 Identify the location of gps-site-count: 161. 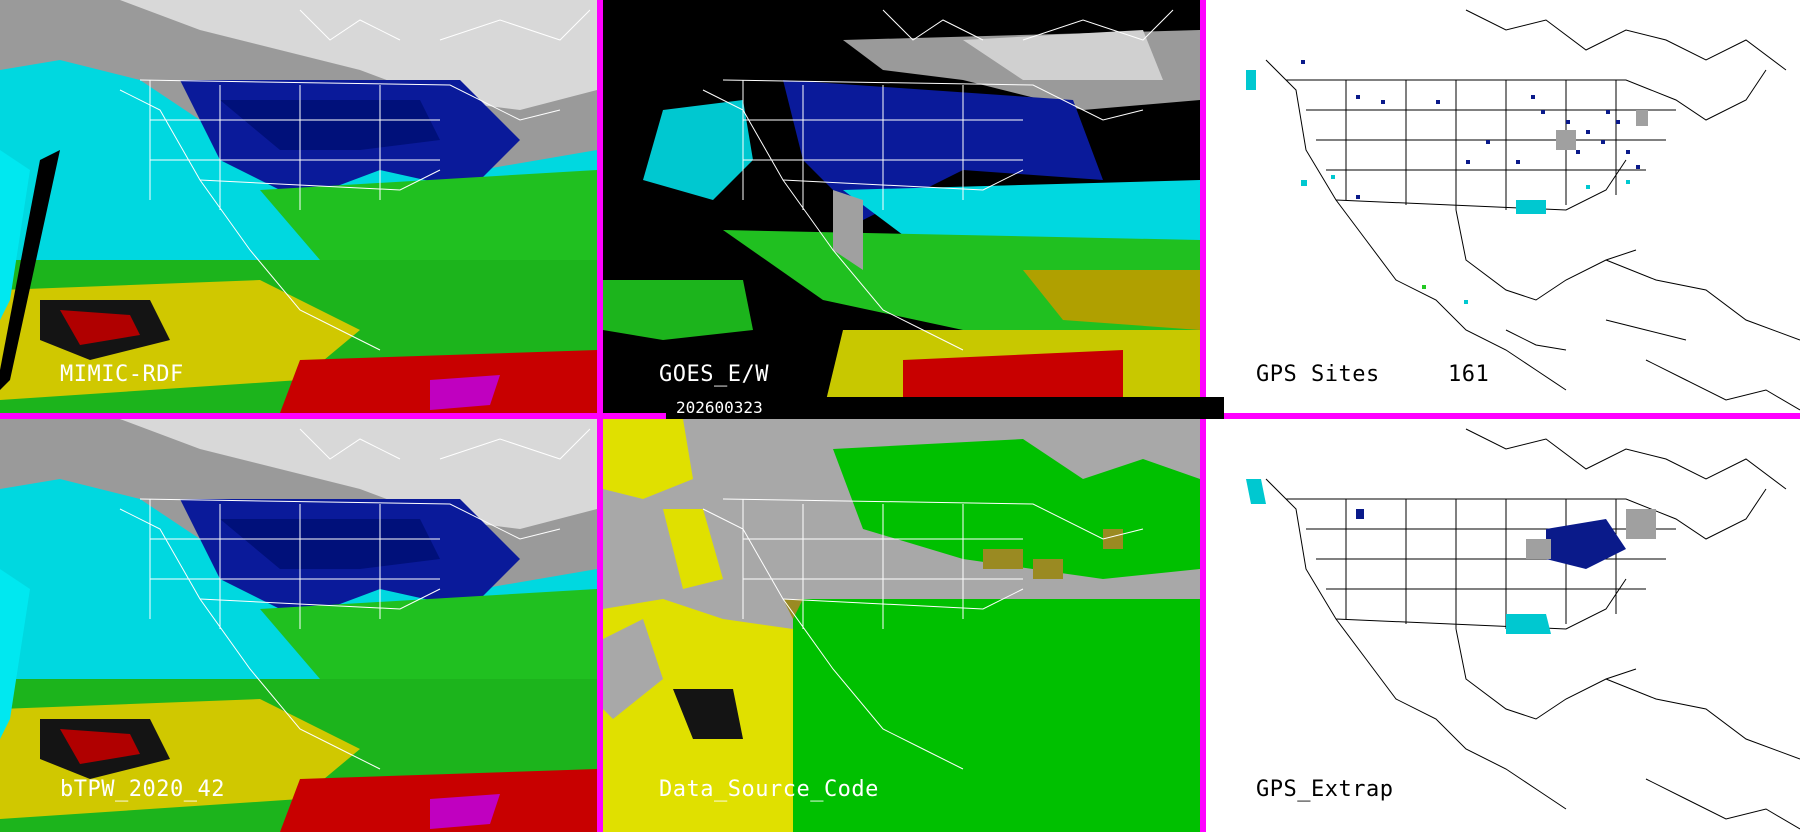
(1469, 374).